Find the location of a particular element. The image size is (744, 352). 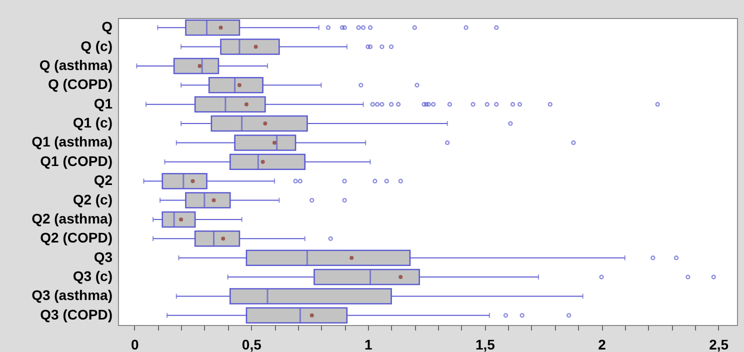

y-tick-label: Q1 (c) is located at coordinates (92, 122).